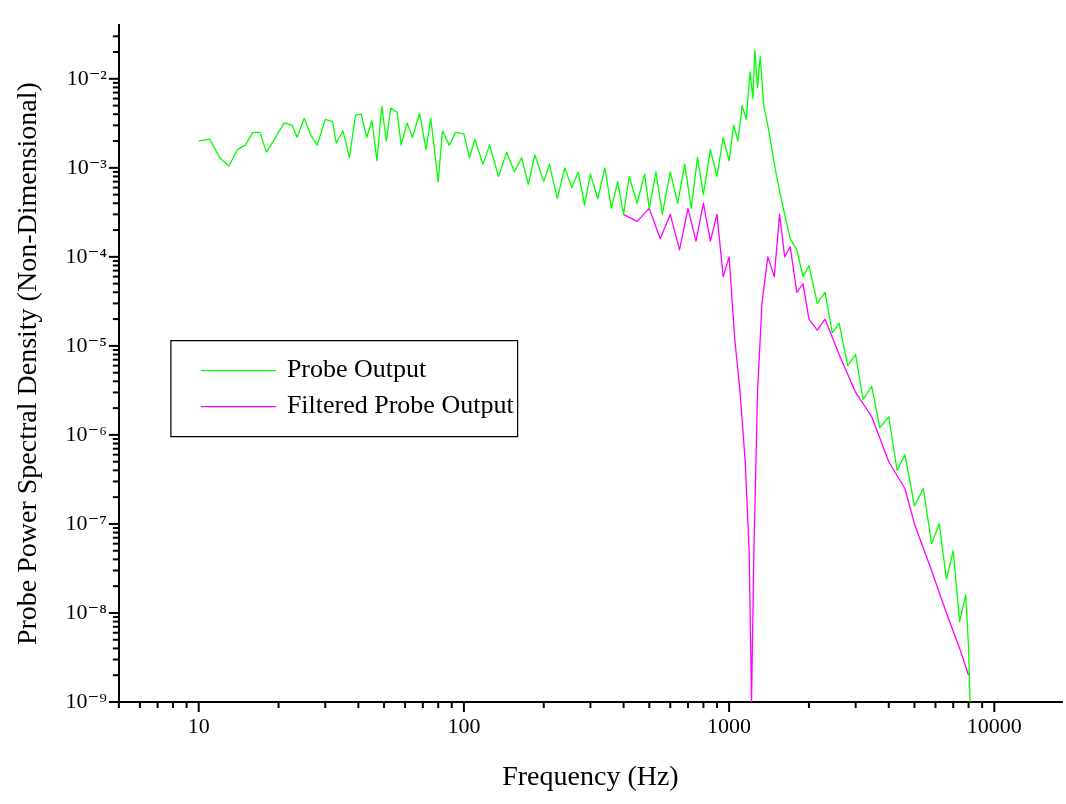 The image size is (1066, 804). What do you see at coordinates (86, 700) in the screenshot?
I see `y-tick-label: 10⁻⁹` at bounding box center [86, 700].